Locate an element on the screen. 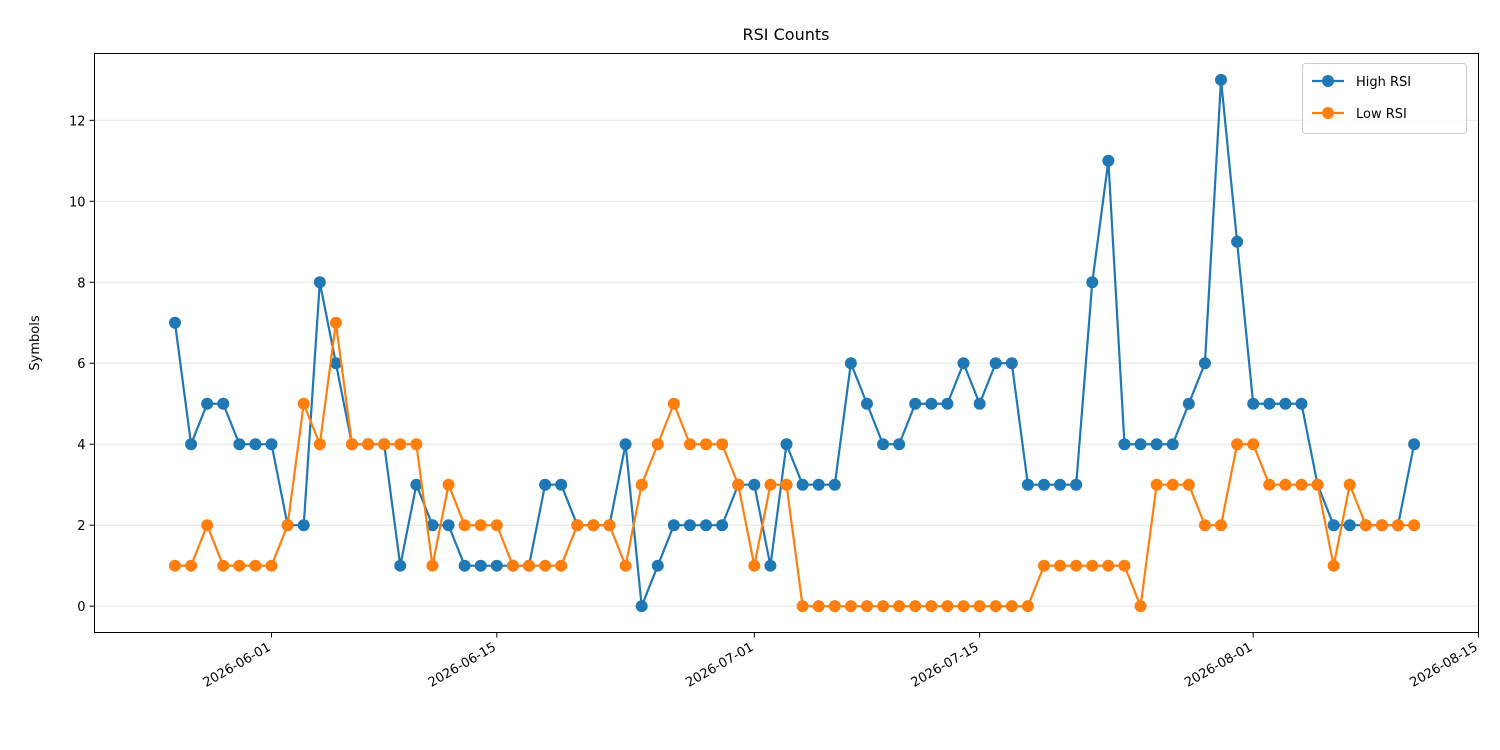 The image size is (1500, 750). legend-marker-high-rsi is located at coordinates (1328, 81).